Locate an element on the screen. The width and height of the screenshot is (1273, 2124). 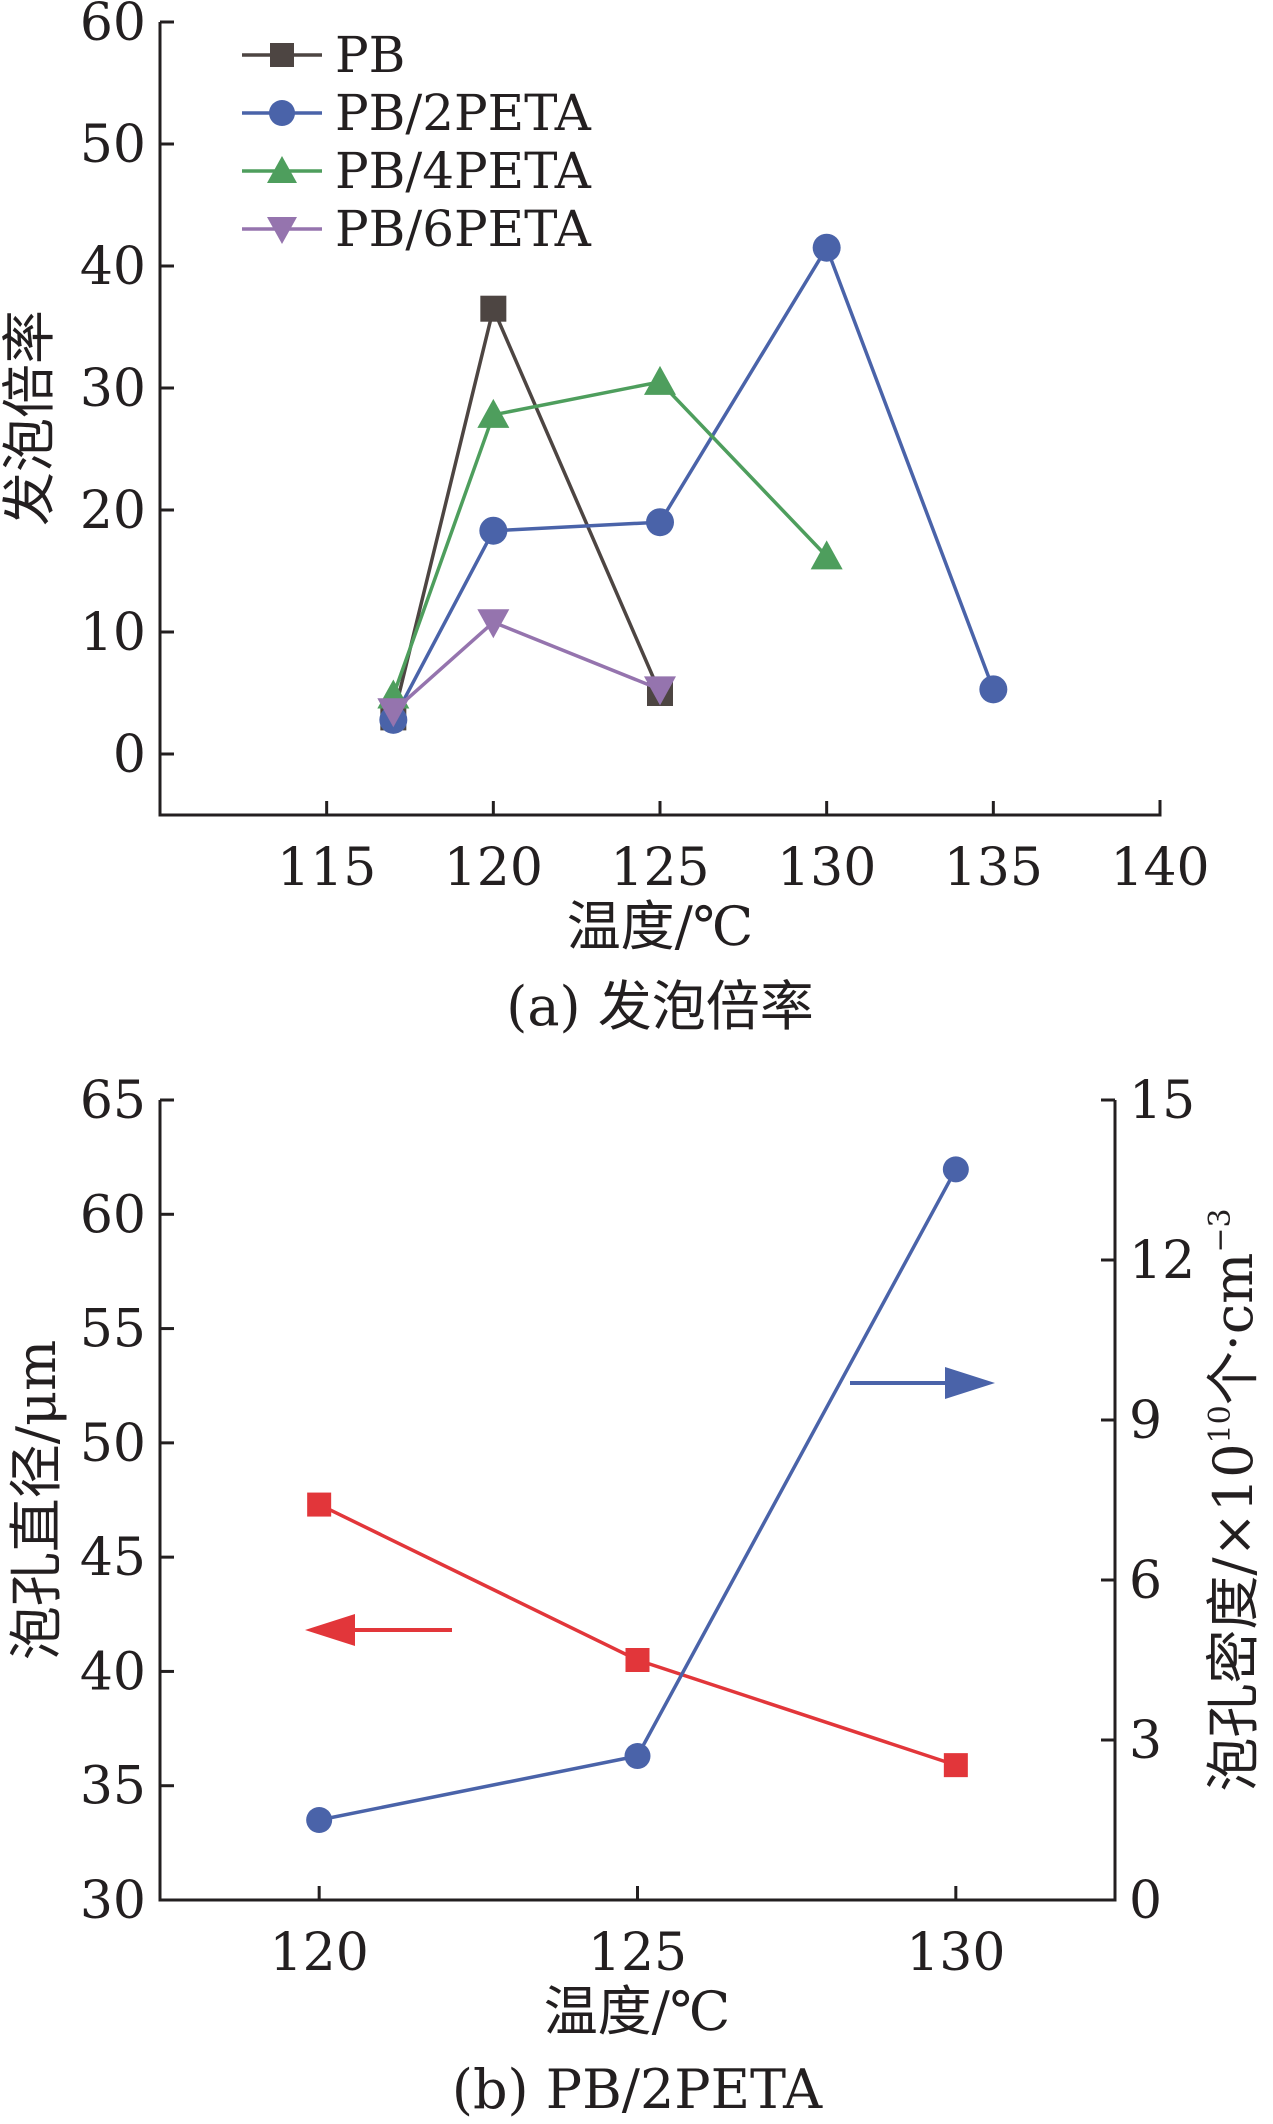
y-tick-label: 30 is located at coordinates (113, 389).